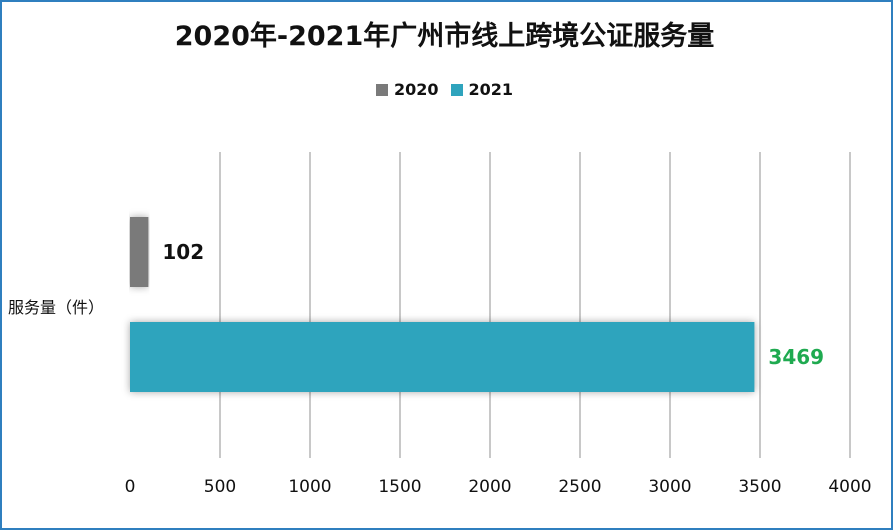 This screenshot has width=893, height=530. What do you see at coordinates (444, 36) in the screenshot?
I see `chart-title: 2020年-2021年广州市线上跨境公证服务量` at bounding box center [444, 36].